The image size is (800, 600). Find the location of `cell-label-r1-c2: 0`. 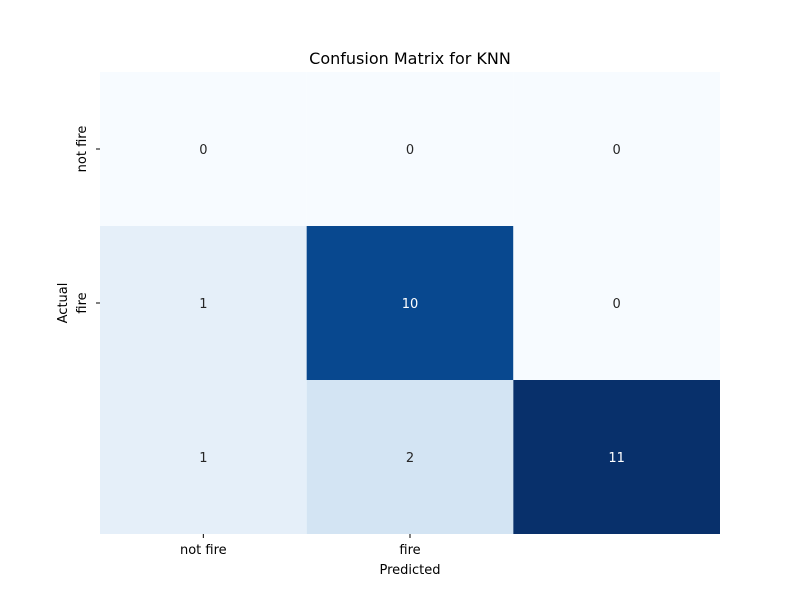

cell-label-r1-c2: 0 is located at coordinates (617, 304).